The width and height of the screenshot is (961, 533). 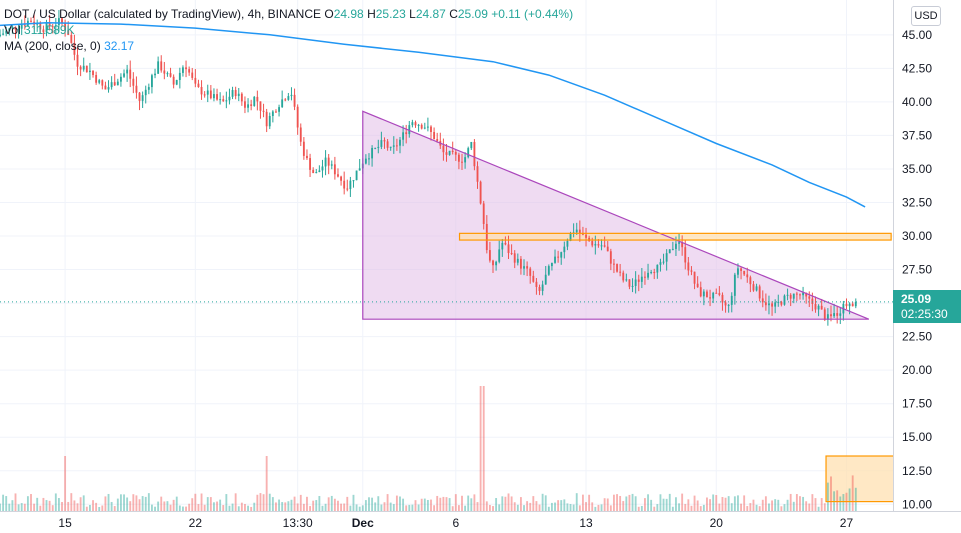 What do you see at coordinates (288, 46) in the screenshot?
I see `legend-ma-row: MA (200, close, 0) 32.17` at bounding box center [288, 46].